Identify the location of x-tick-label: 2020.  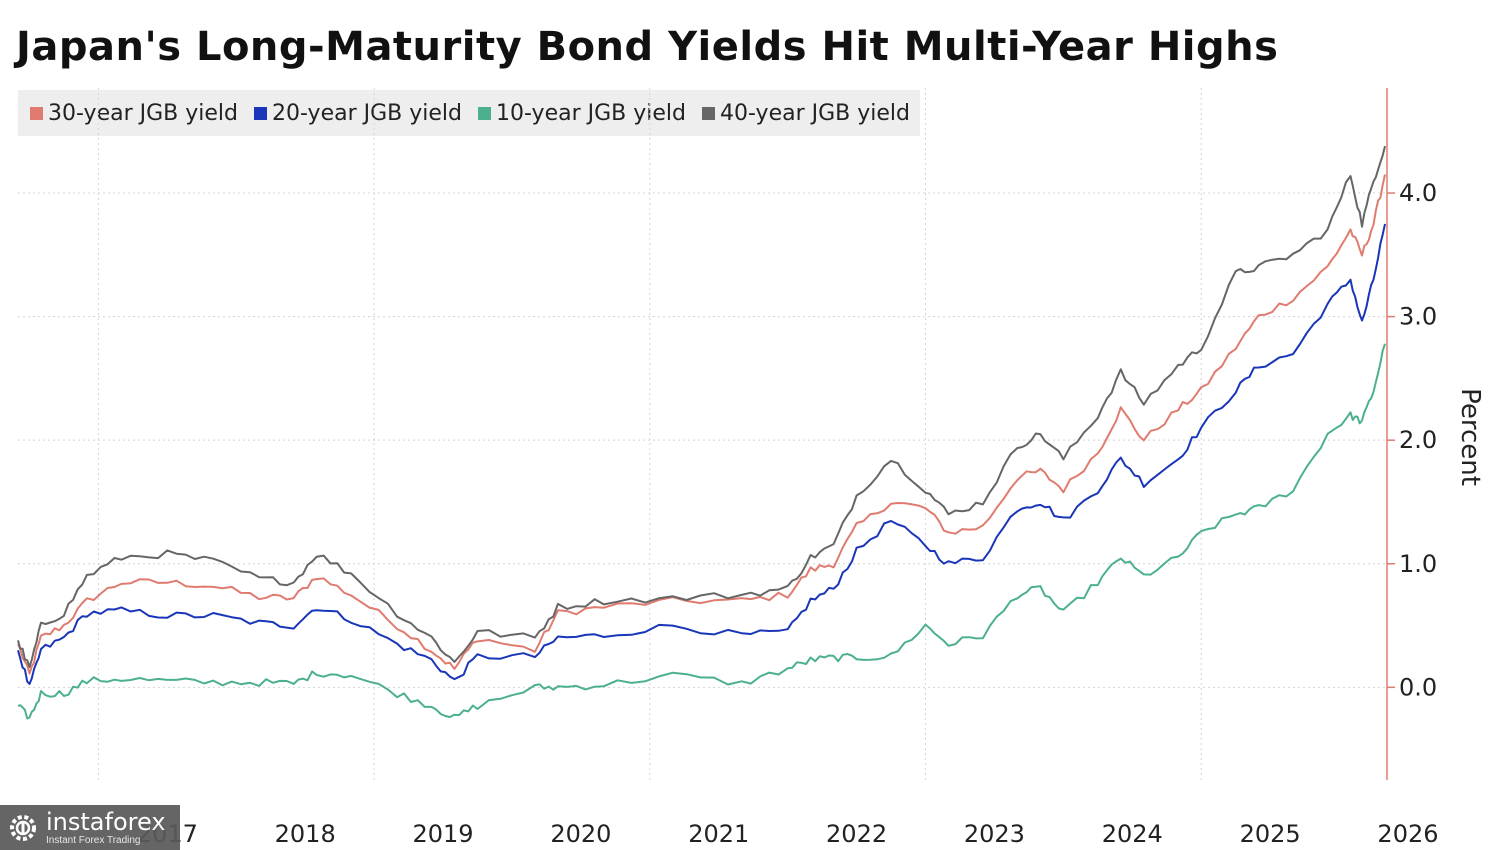
(580, 834).